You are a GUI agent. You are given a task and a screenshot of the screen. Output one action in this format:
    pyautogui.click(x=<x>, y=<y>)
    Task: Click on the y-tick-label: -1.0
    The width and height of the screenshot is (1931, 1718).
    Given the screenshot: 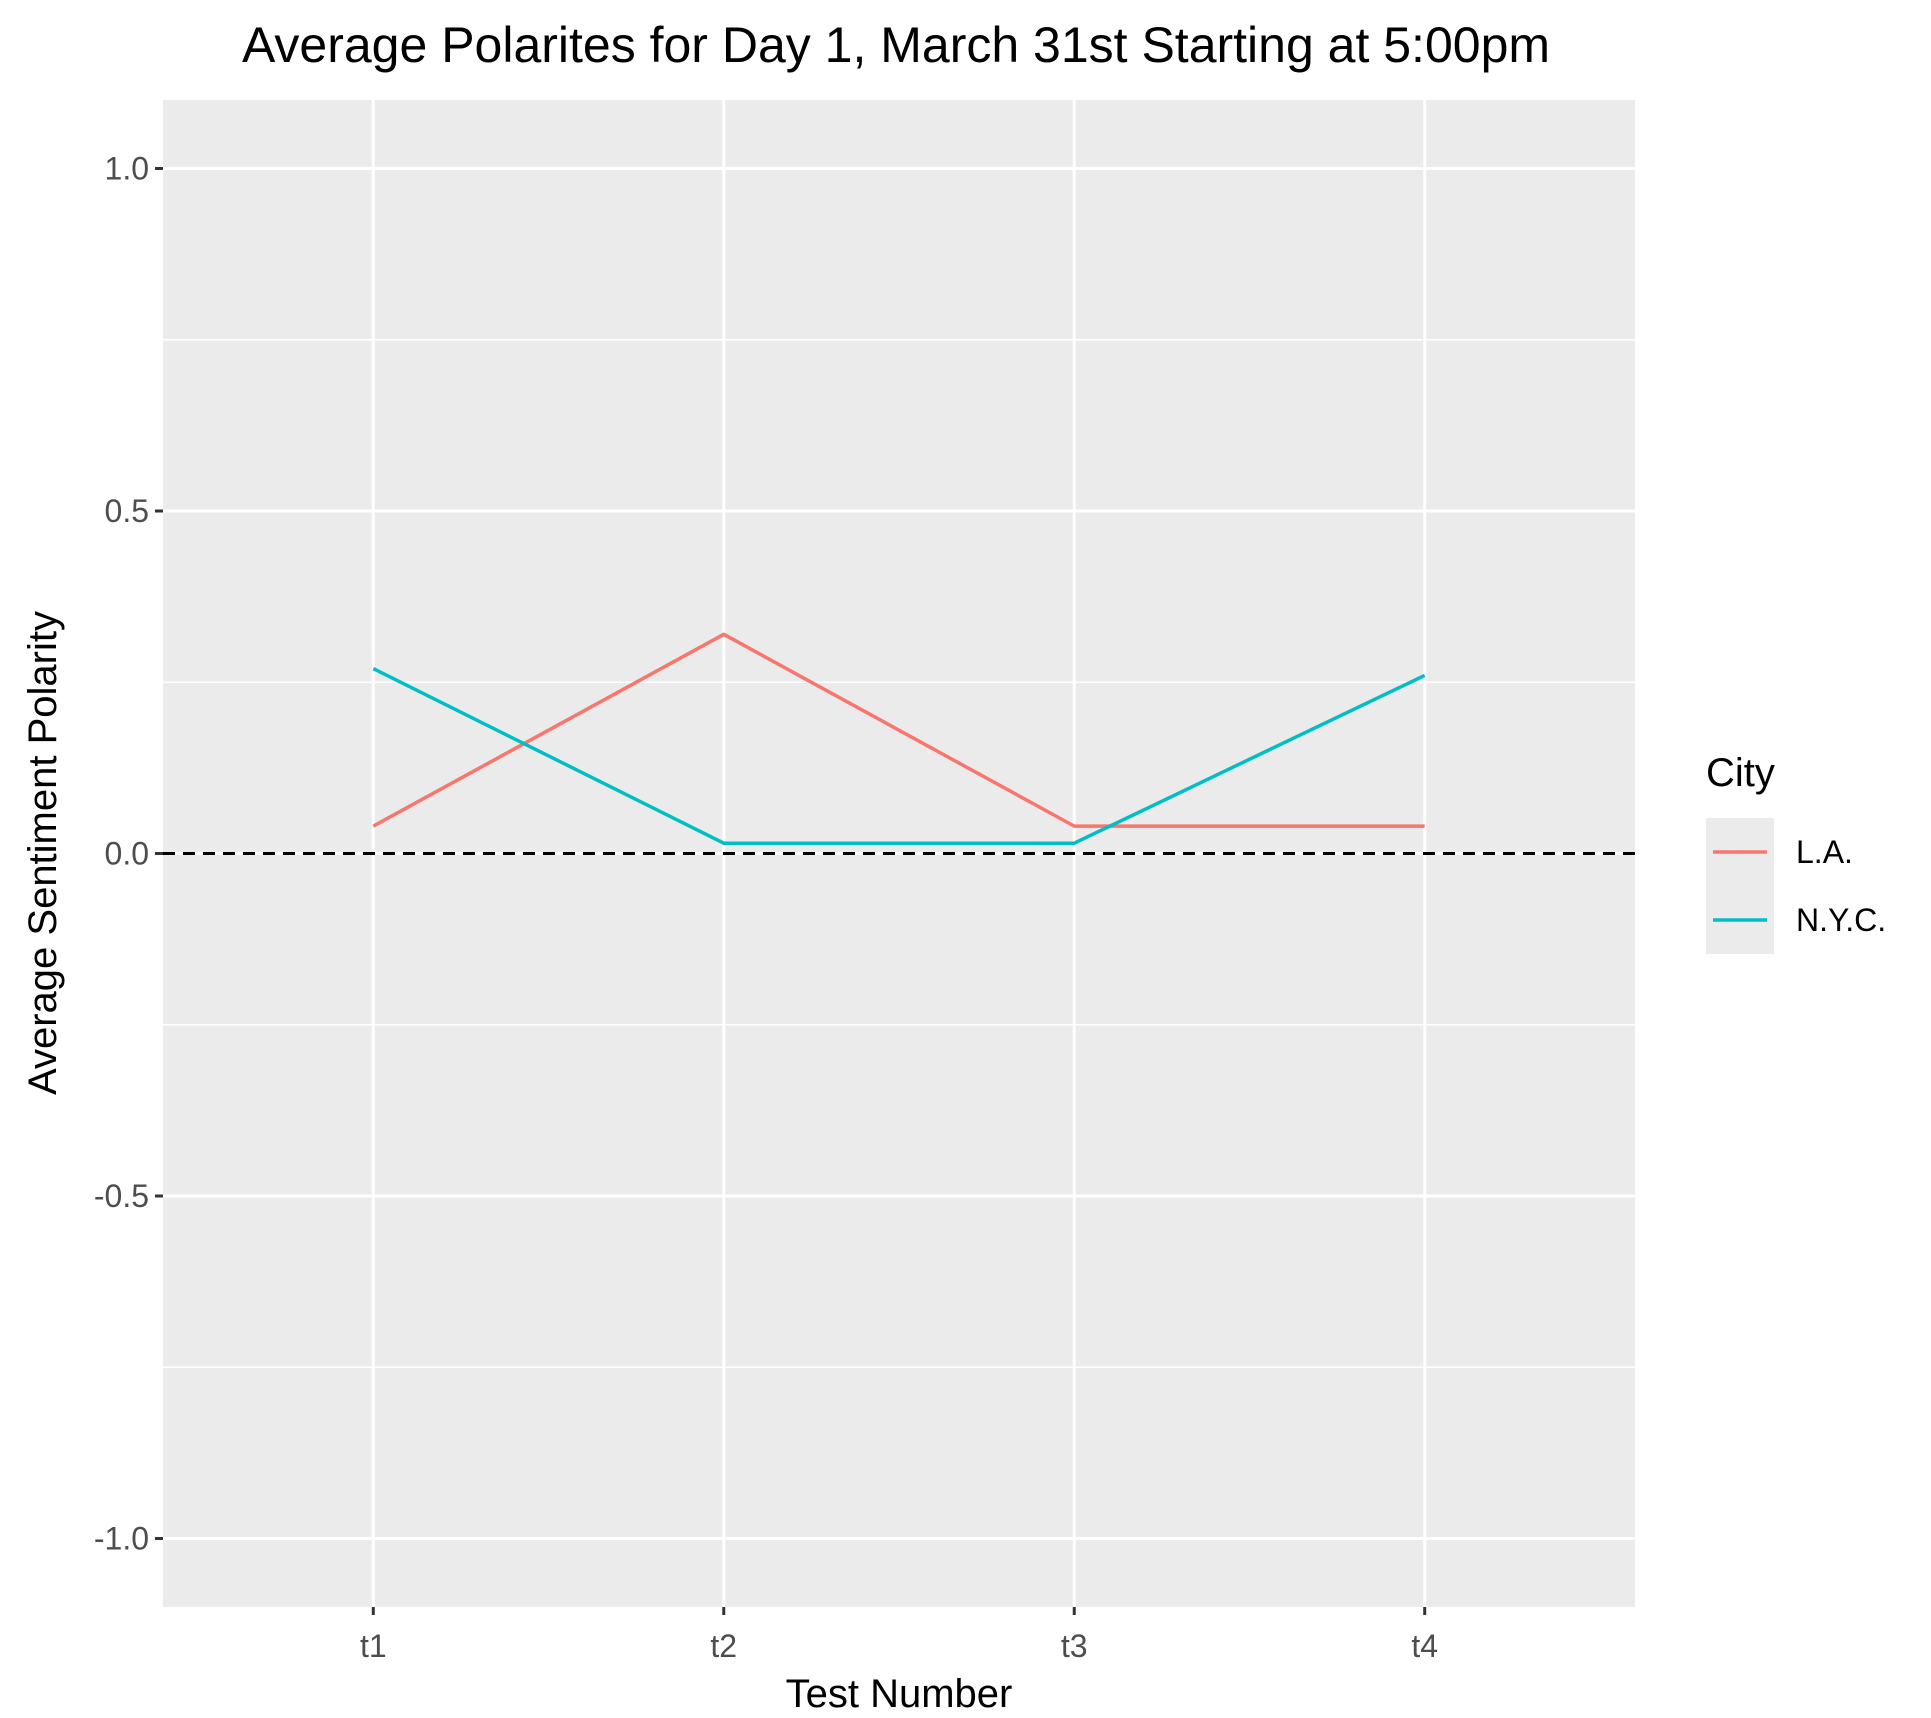 What is the action you would take?
    pyautogui.click(x=121, y=1539)
    